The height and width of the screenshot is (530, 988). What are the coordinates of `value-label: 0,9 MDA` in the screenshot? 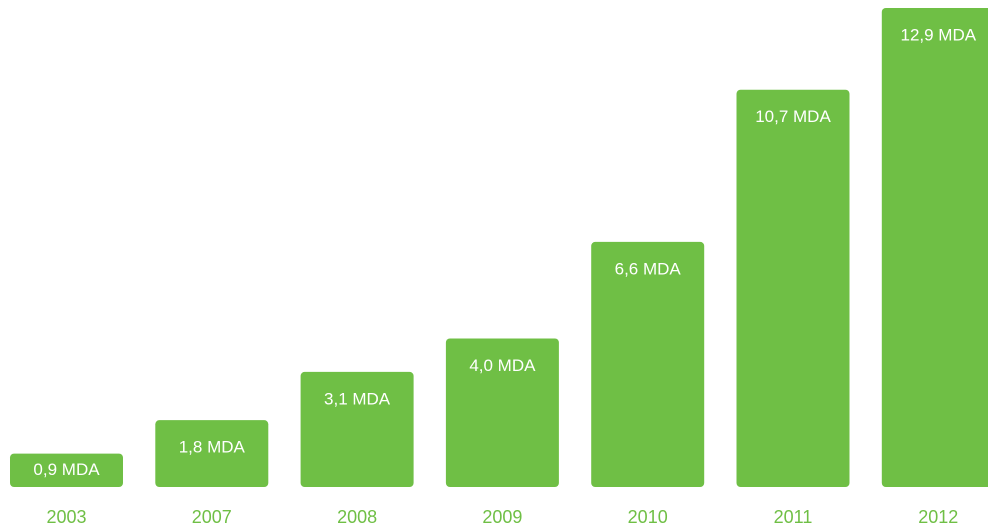 It's located at (66, 469).